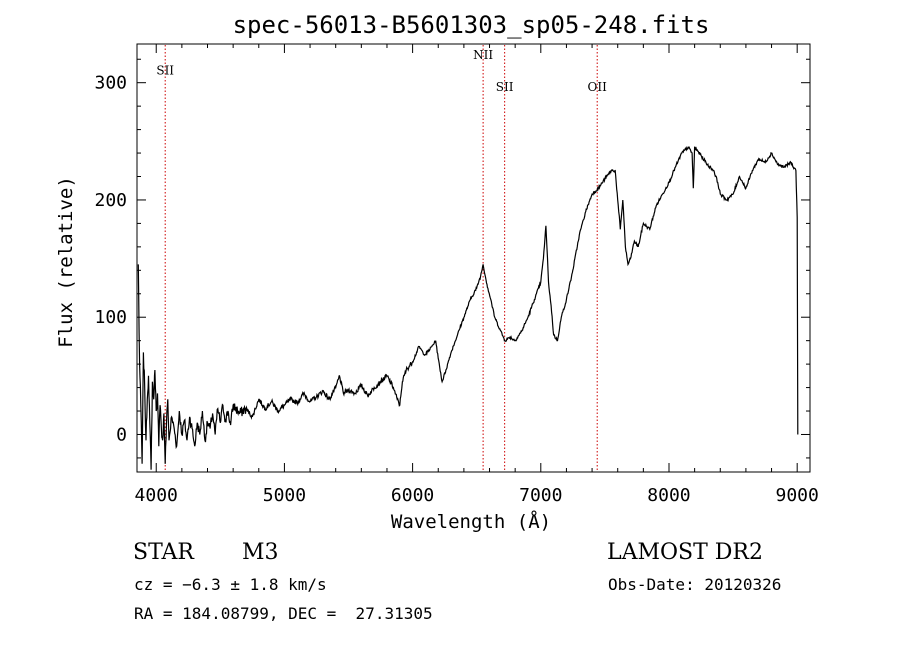 The image size is (900, 649). I want to click on x-tick-label: 4000, so click(156, 495).